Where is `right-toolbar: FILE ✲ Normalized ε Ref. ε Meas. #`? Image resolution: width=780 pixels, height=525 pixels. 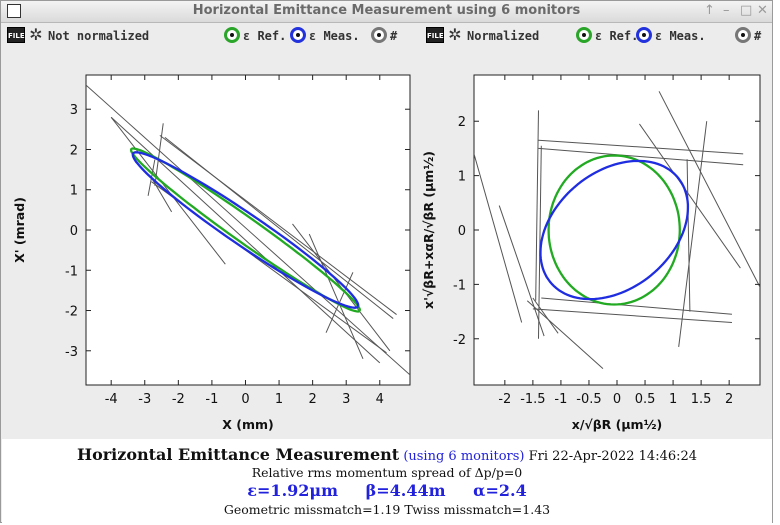 right-toolbar: FILE ✲ Normalized ε Ref. ε Meas. # is located at coordinates (595, 36).